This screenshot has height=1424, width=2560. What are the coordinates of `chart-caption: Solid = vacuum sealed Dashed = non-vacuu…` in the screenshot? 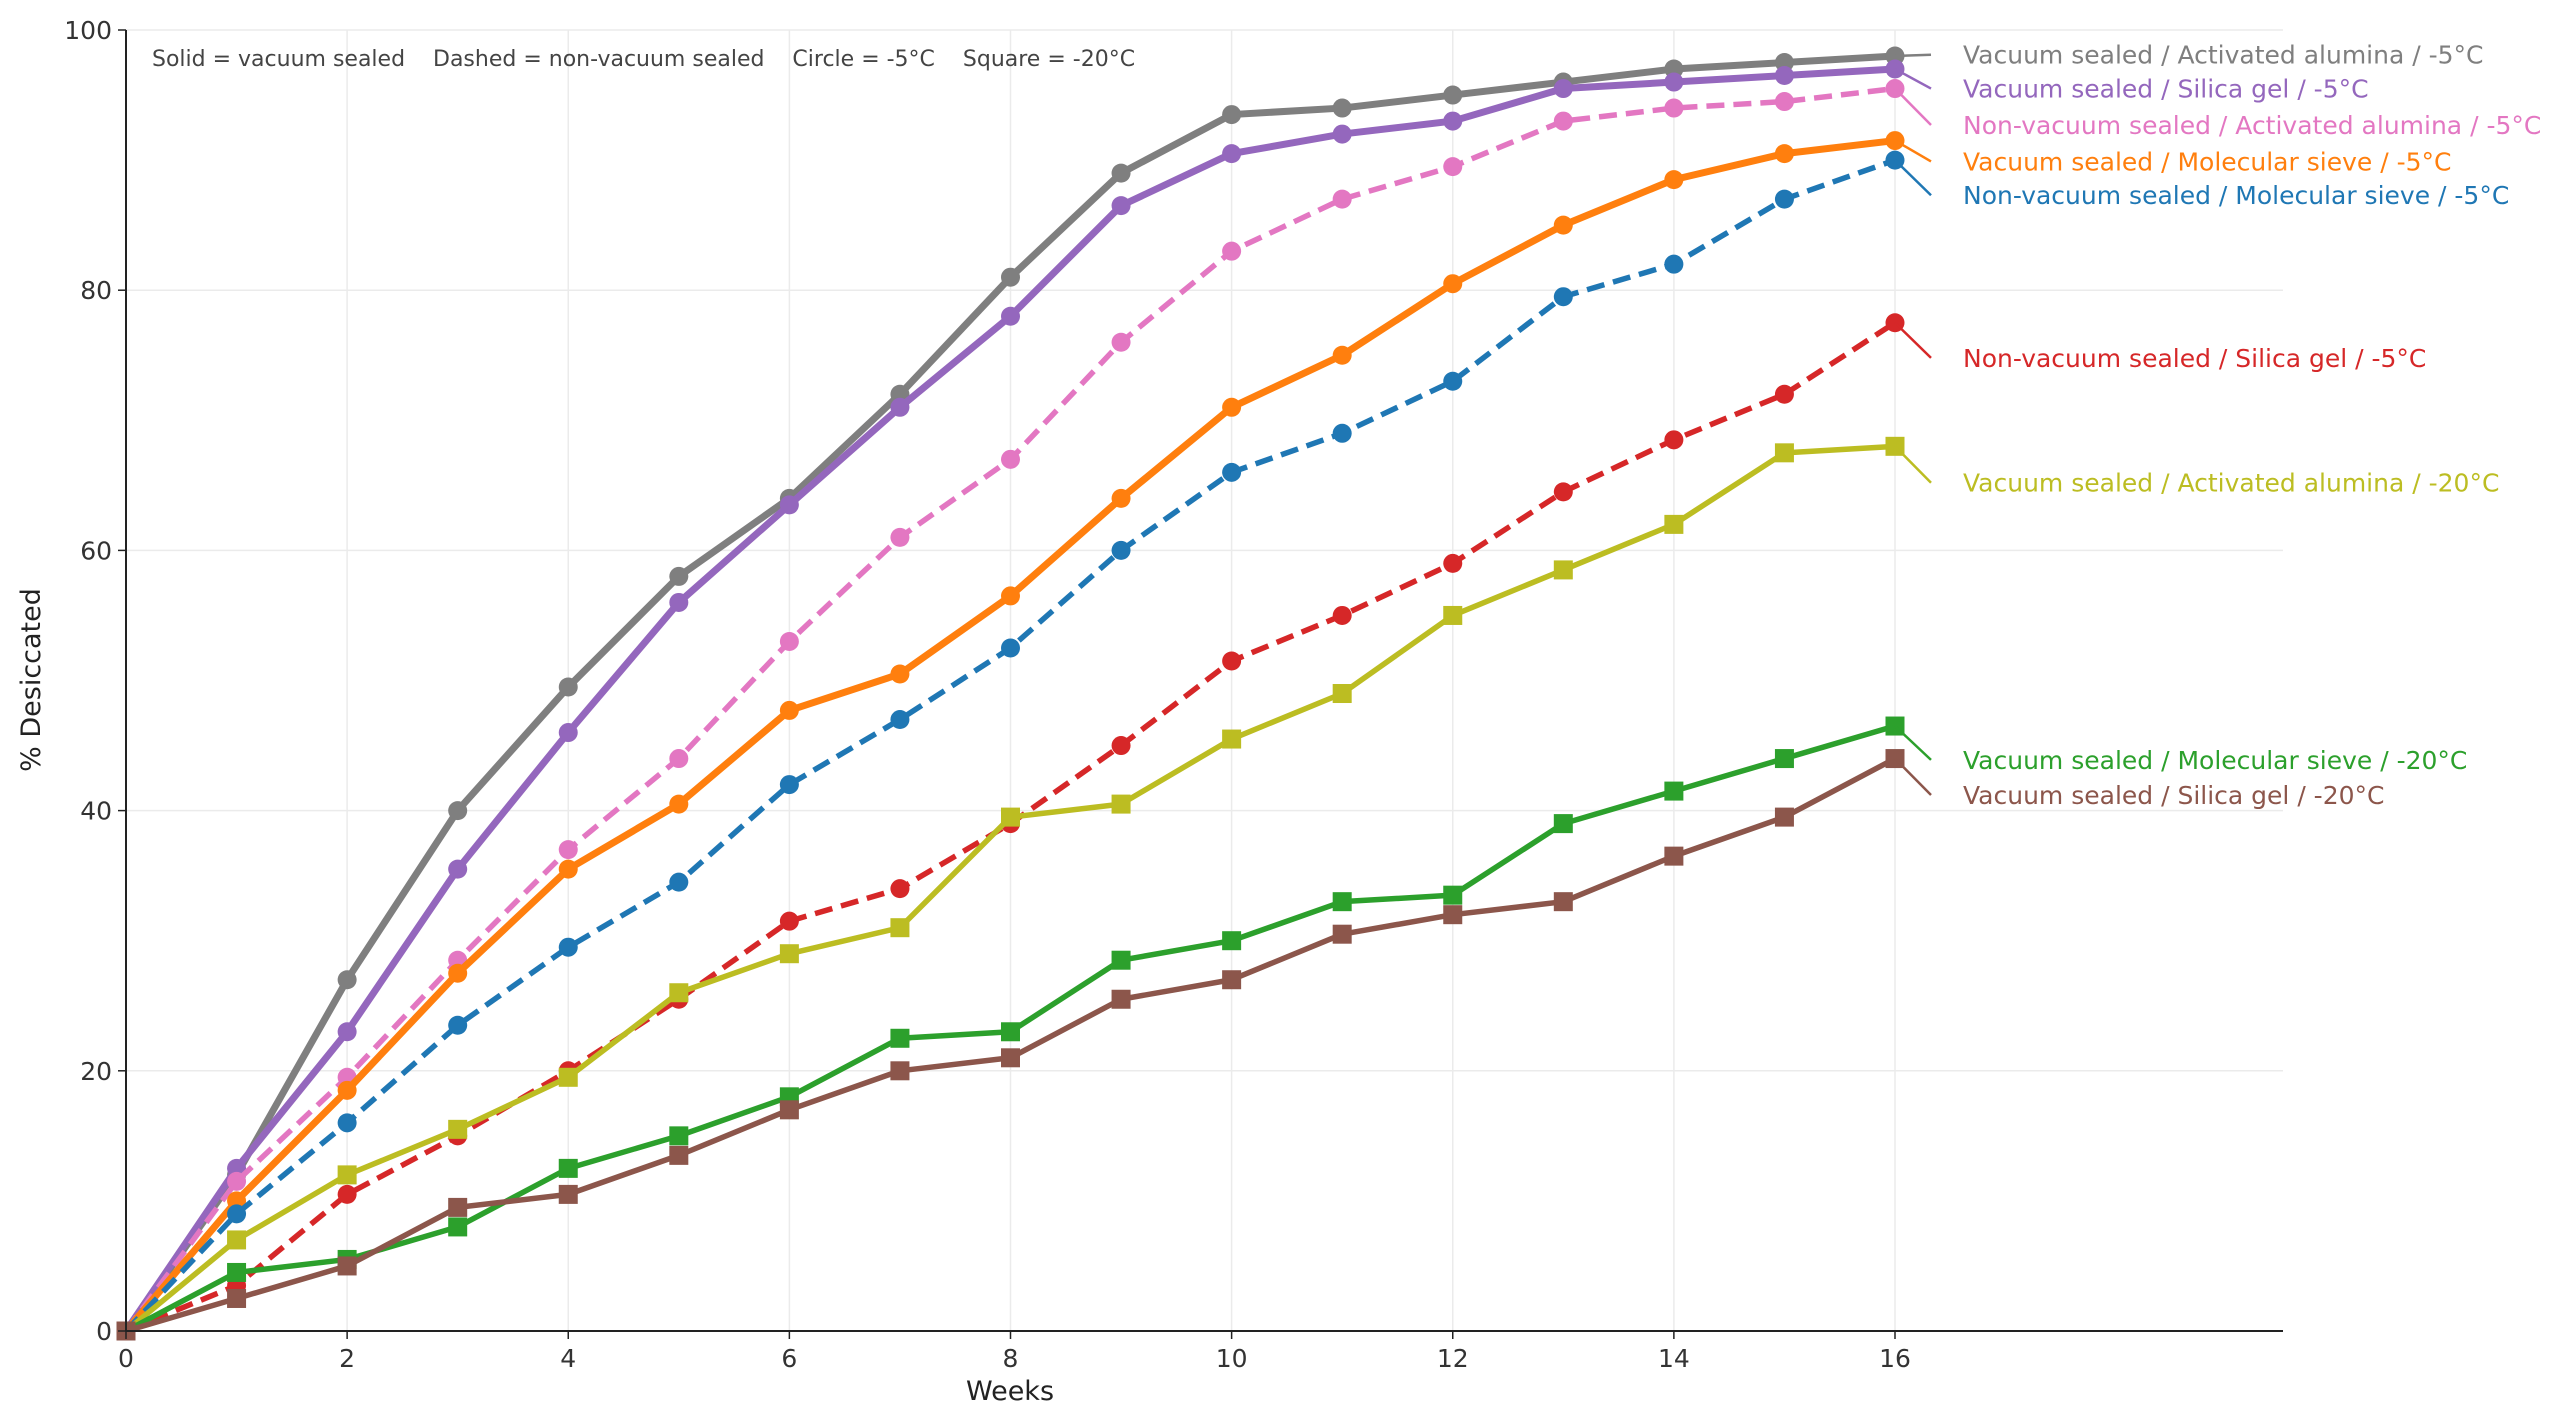 It's located at (643, 59).